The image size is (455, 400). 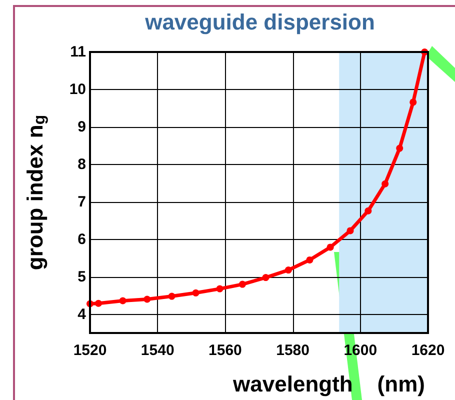 What do you see at coordinates (293, 350) in the screenshot?
I see `x-tick-label: 1580` at bounding box center [293, 350].